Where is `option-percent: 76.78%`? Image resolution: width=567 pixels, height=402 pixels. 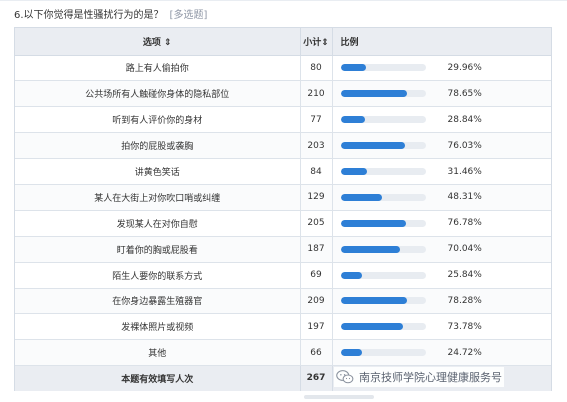 option-percent: 76.78% is located at coordinates (464, 223).